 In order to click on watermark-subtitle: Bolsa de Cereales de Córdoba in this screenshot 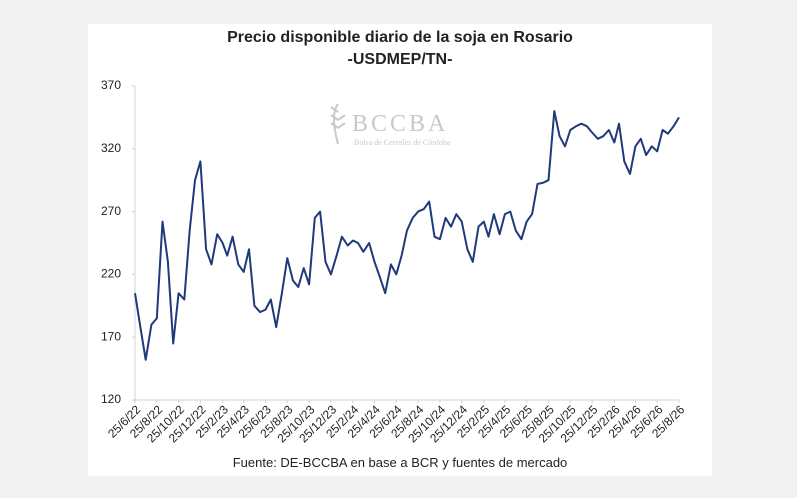, I will do `click(402, 142)`.